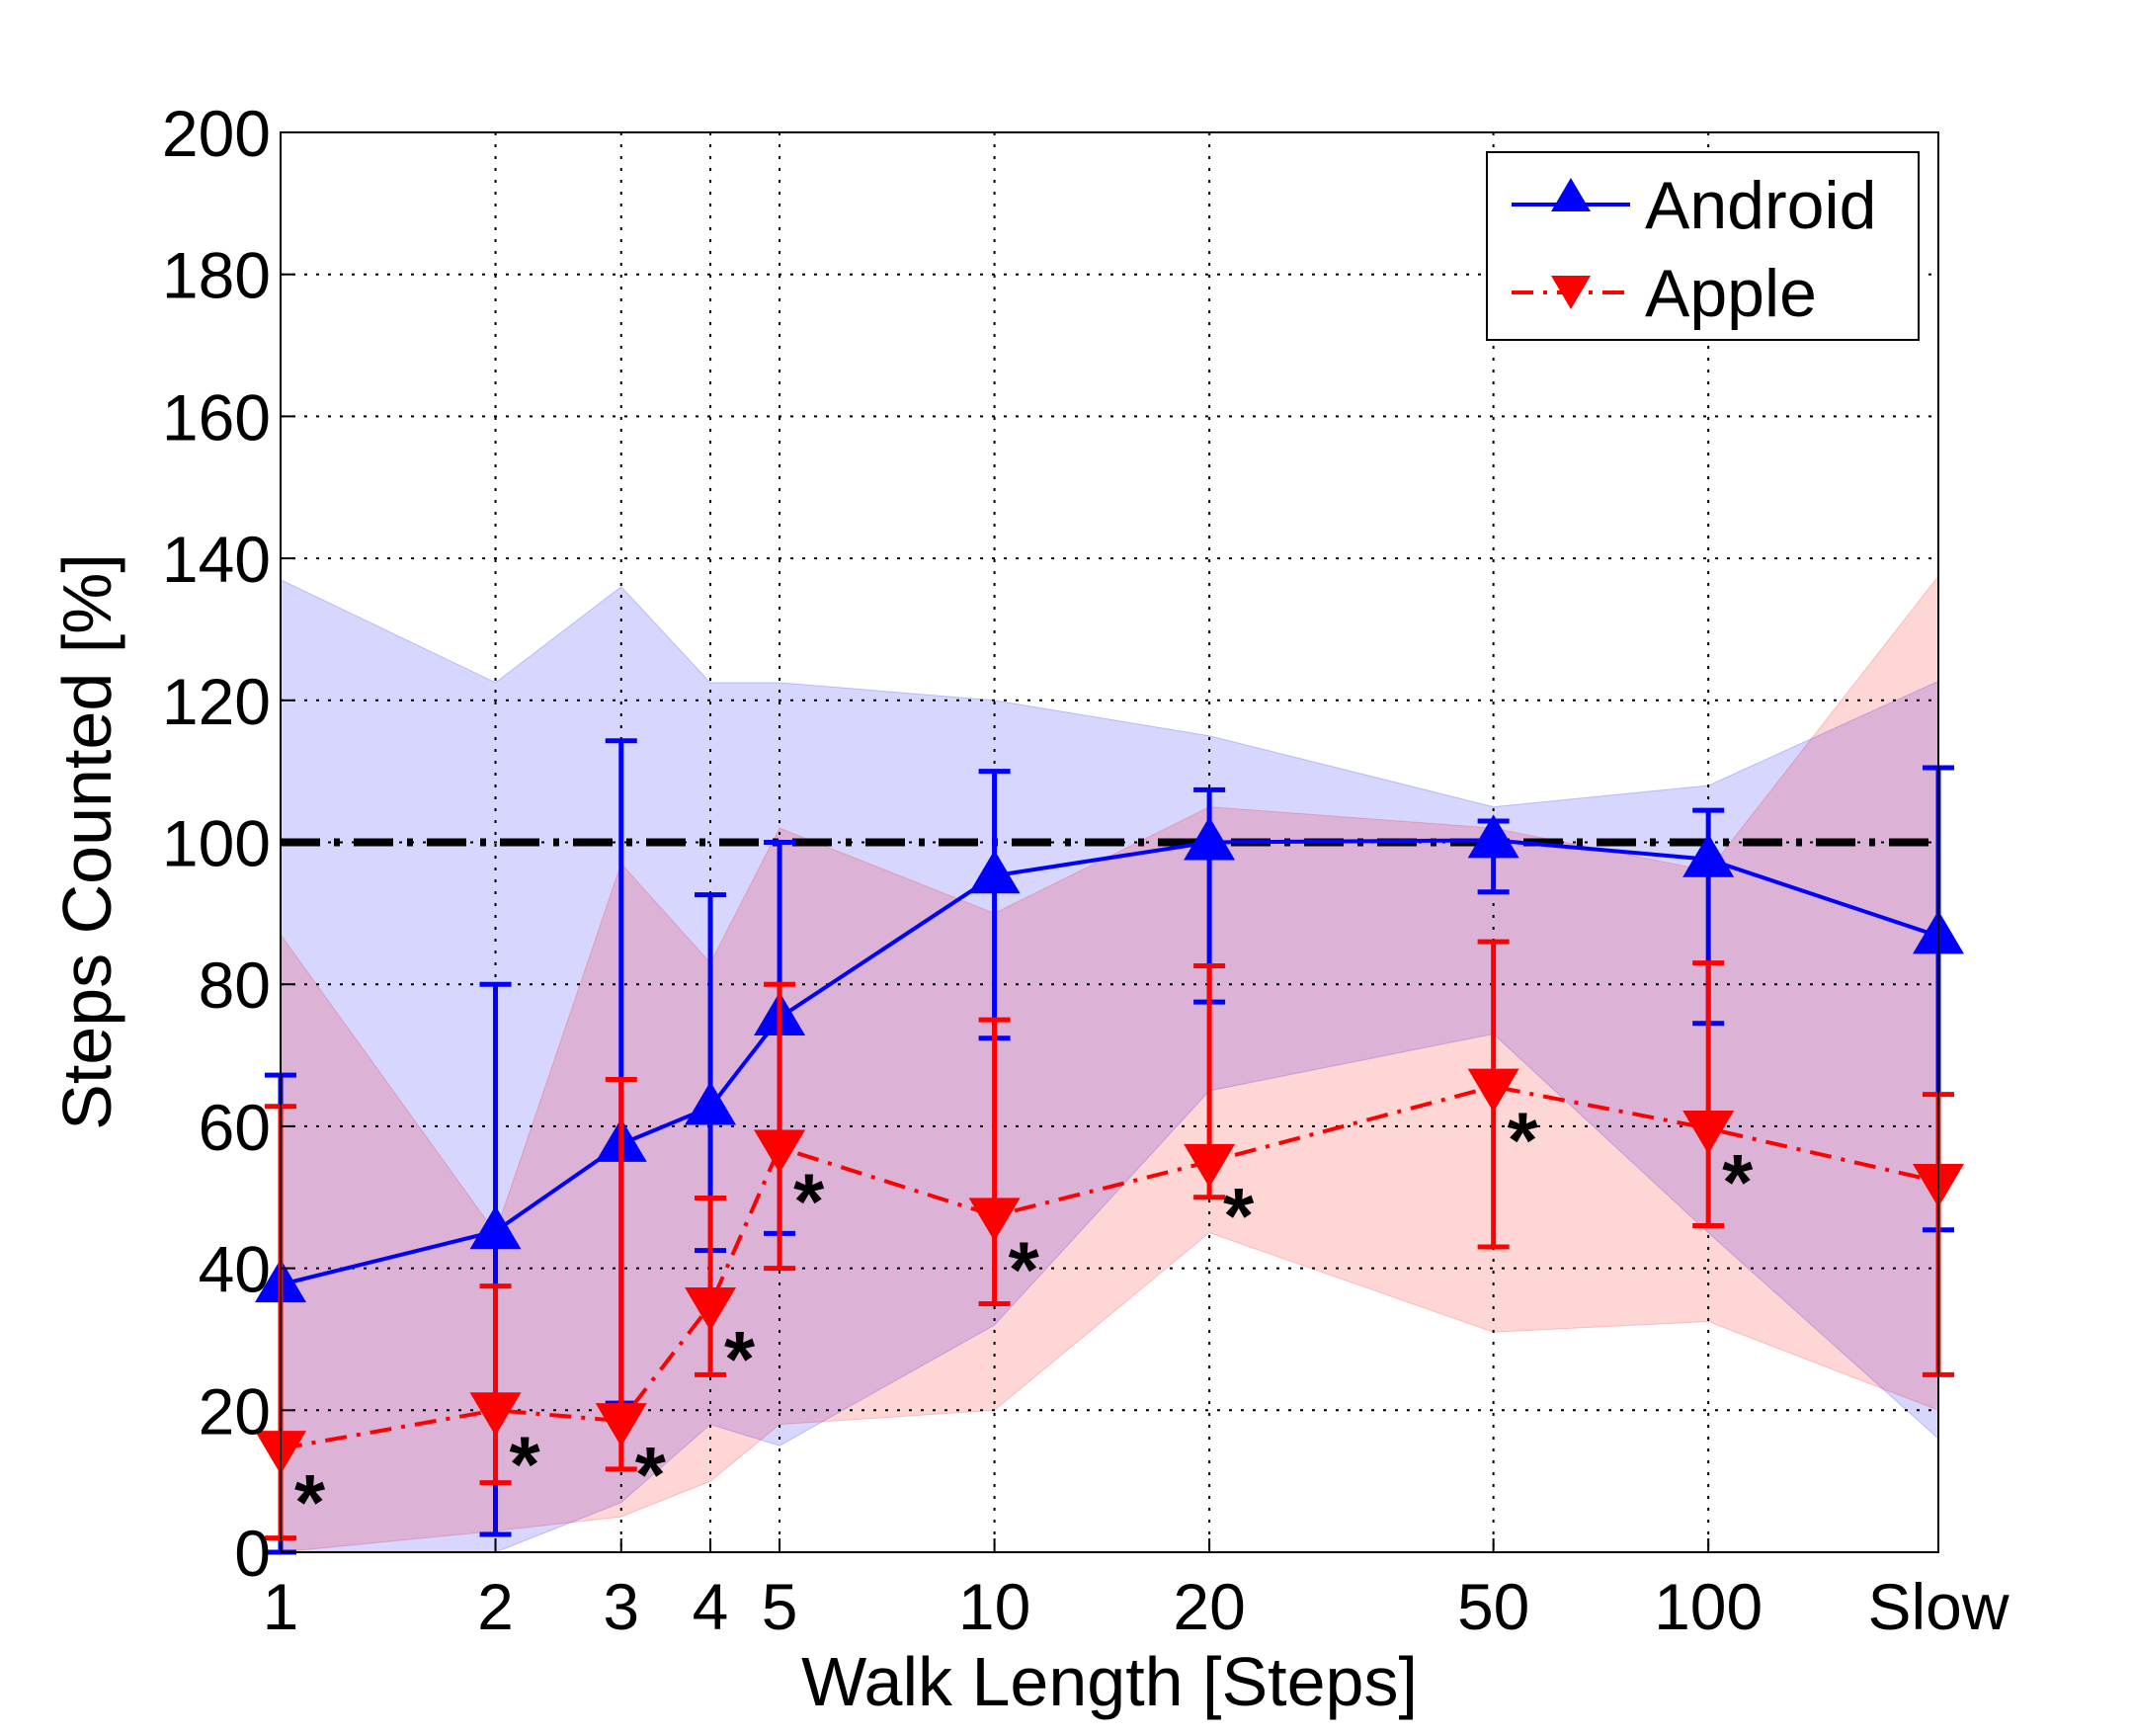 This screenshot has height=1736, width=2132. What do you see at coordinates (780, 1607) in the screenshot?
I see `x-tick-label: 5` at bounding box center [780, 1607].